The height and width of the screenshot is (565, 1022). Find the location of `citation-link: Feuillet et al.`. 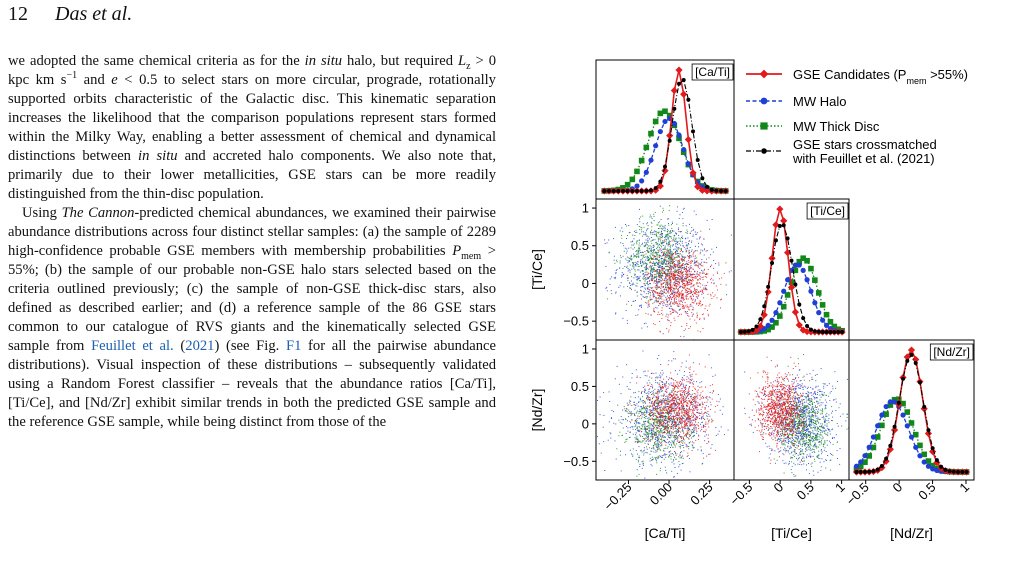

citation-link: Feuillet et al. is located at coordinates (132, 346).